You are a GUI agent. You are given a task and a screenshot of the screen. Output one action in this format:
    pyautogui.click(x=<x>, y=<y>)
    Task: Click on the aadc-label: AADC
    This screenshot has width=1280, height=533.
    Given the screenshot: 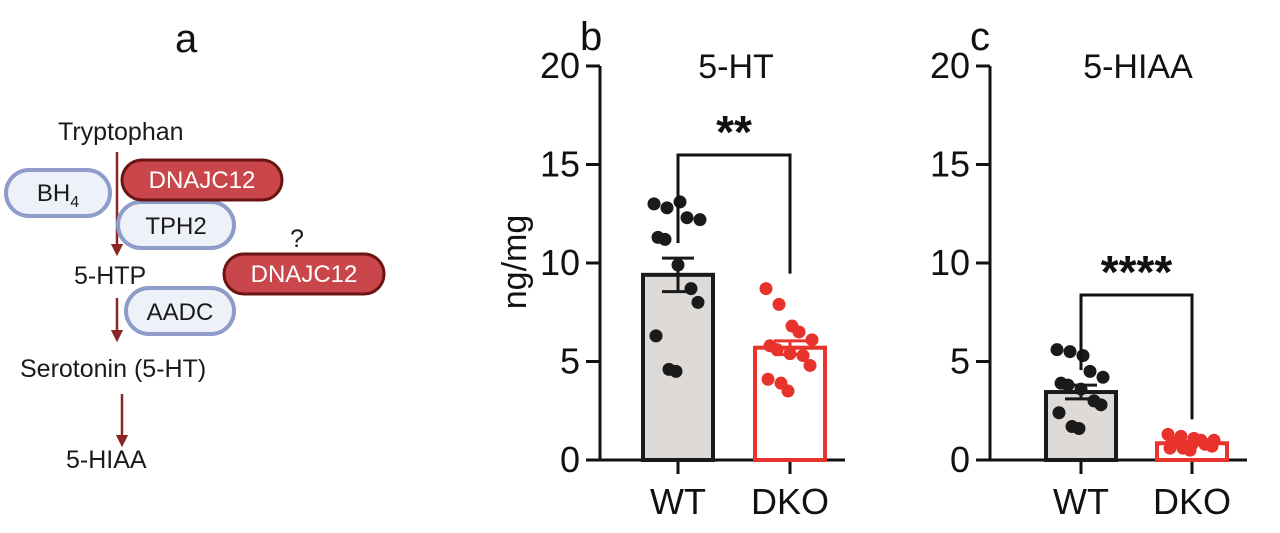 What is the action you would take?
    pyautogui.click(x=180, y=312)
    